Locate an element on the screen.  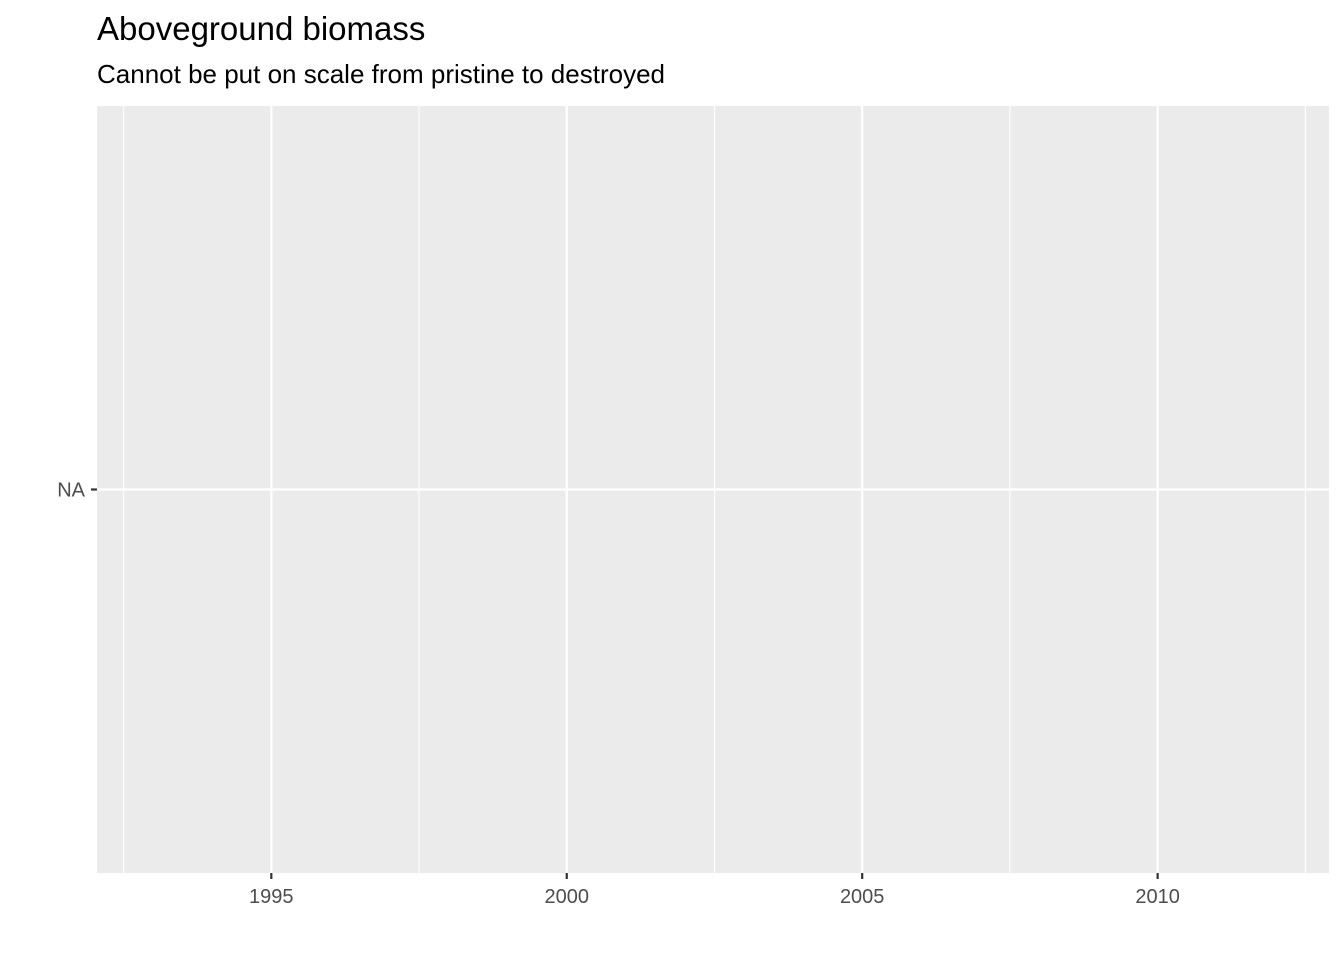
chart-title: Aboveground biomass is located at coordinates (261, 28).